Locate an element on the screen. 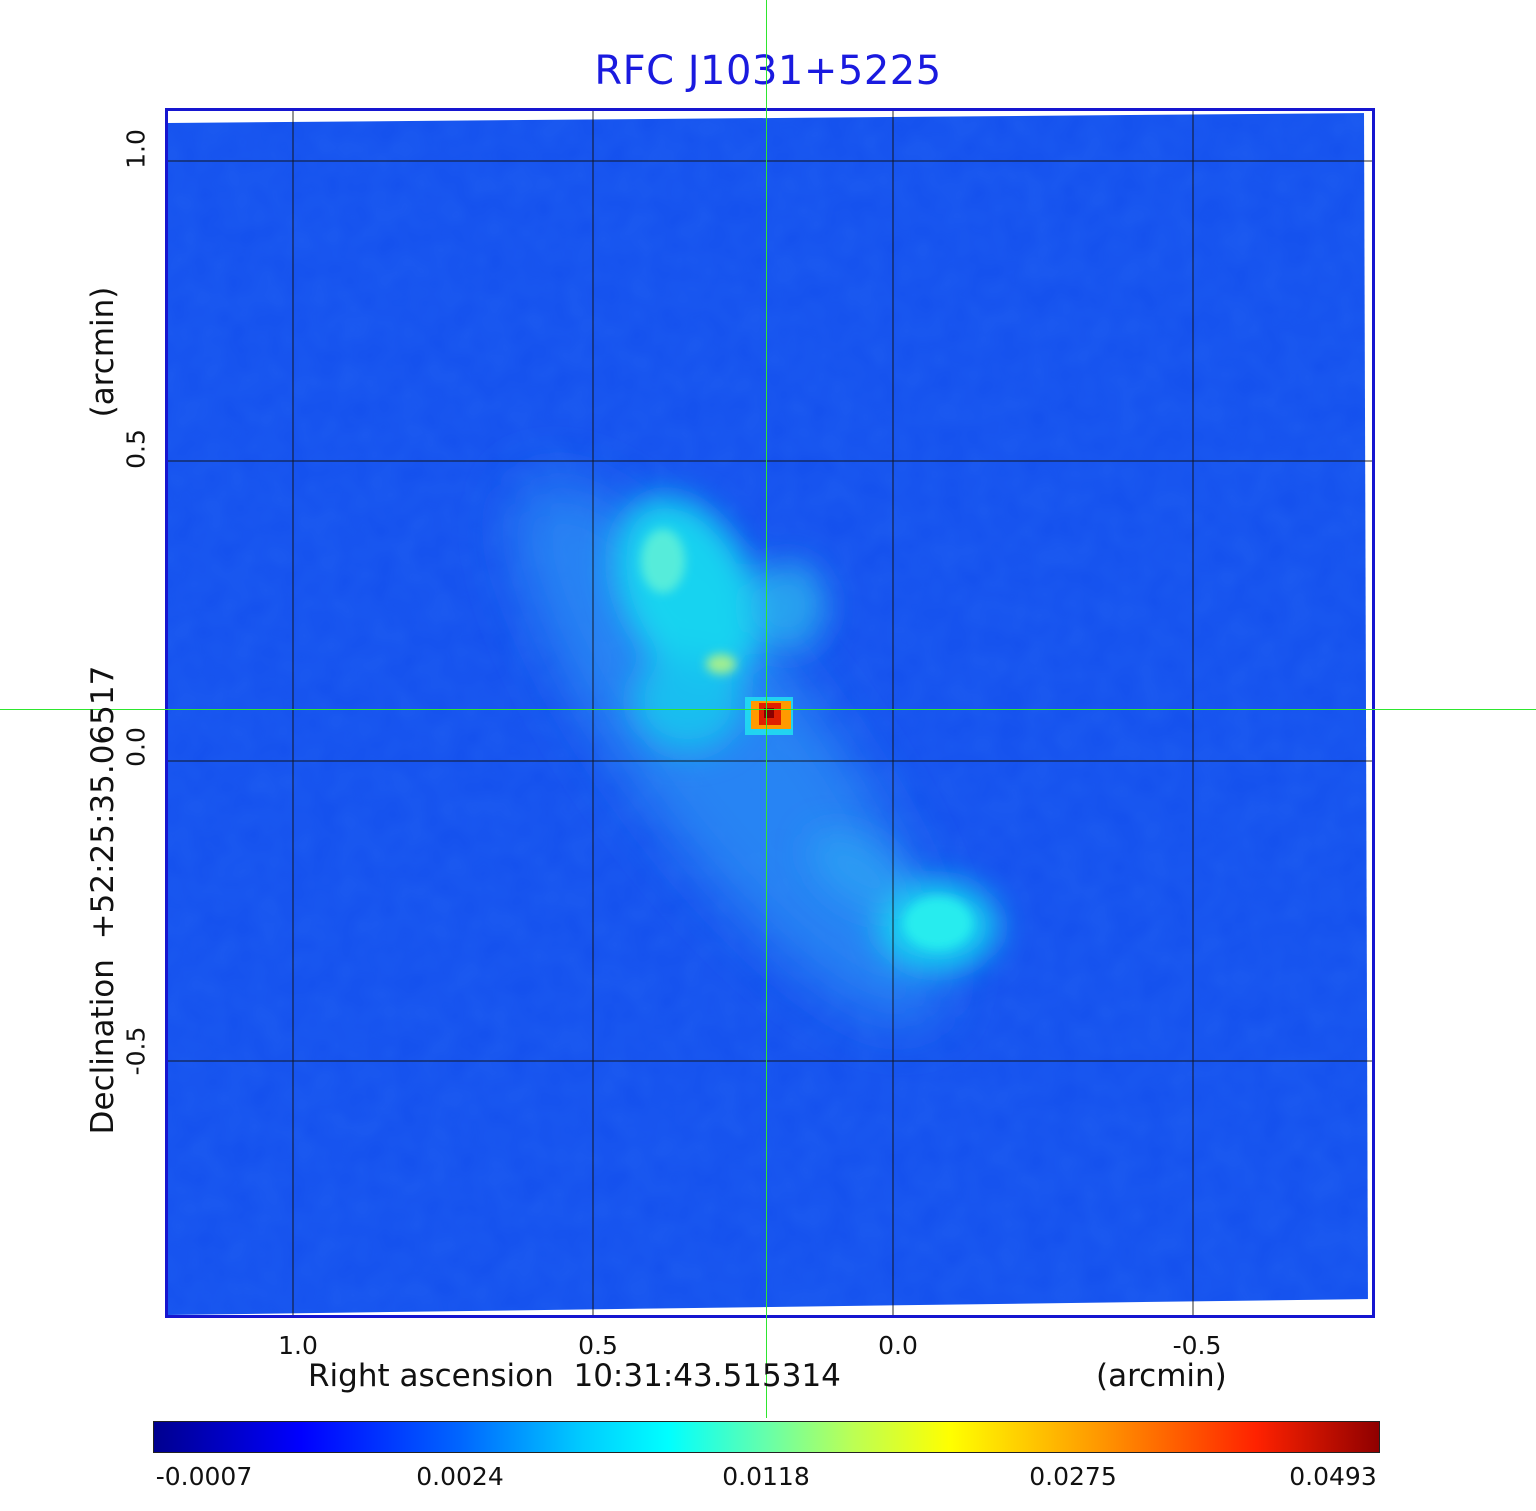 The image size is (1536, 1511). y-axis-label: Declination +52:25:35.06517 is located at coordinates (103, 900).